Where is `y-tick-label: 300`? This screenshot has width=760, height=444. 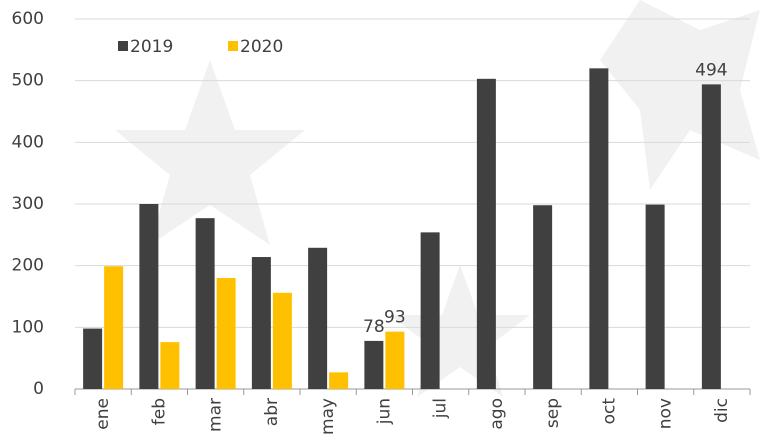 y-tick-label: 300 is located at coordinates (28, 204).